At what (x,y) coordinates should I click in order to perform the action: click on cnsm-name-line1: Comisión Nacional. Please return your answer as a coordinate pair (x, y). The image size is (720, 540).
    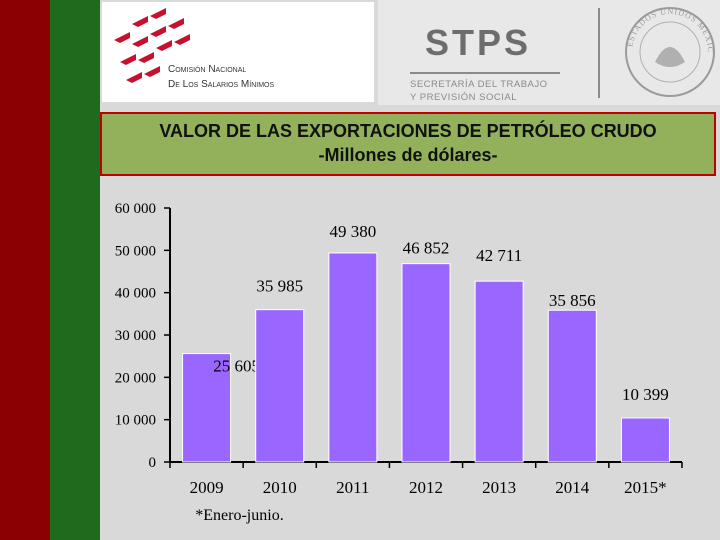
    Looking at the image, I should click on (207, 69).